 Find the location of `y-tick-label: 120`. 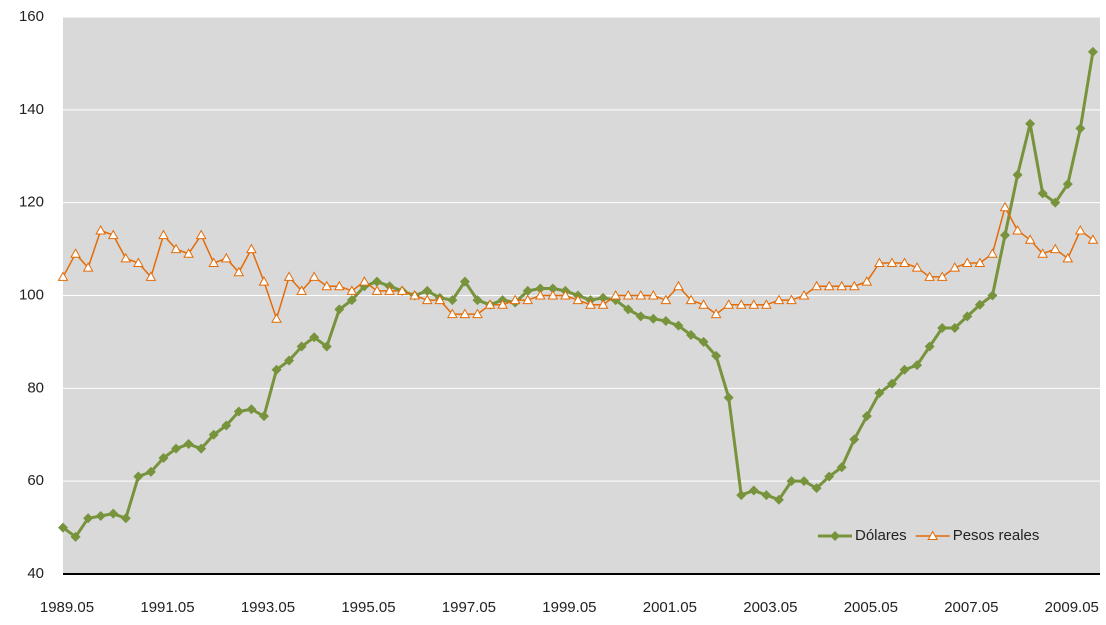

y-tick-label: 120 is located at coordinates (31, 202).